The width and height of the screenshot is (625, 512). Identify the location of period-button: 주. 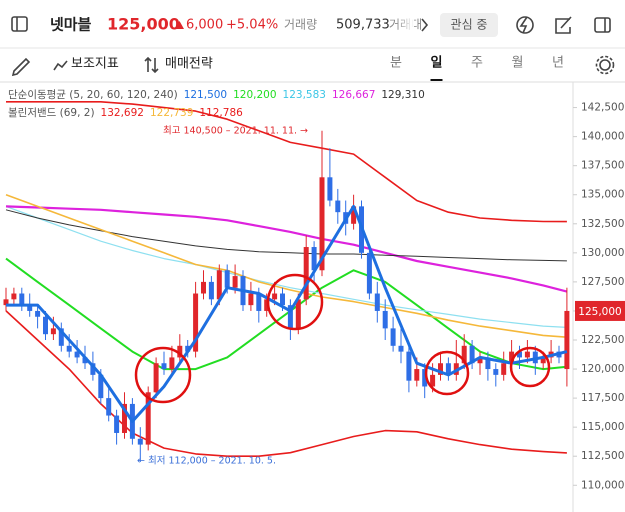
(477, 63).